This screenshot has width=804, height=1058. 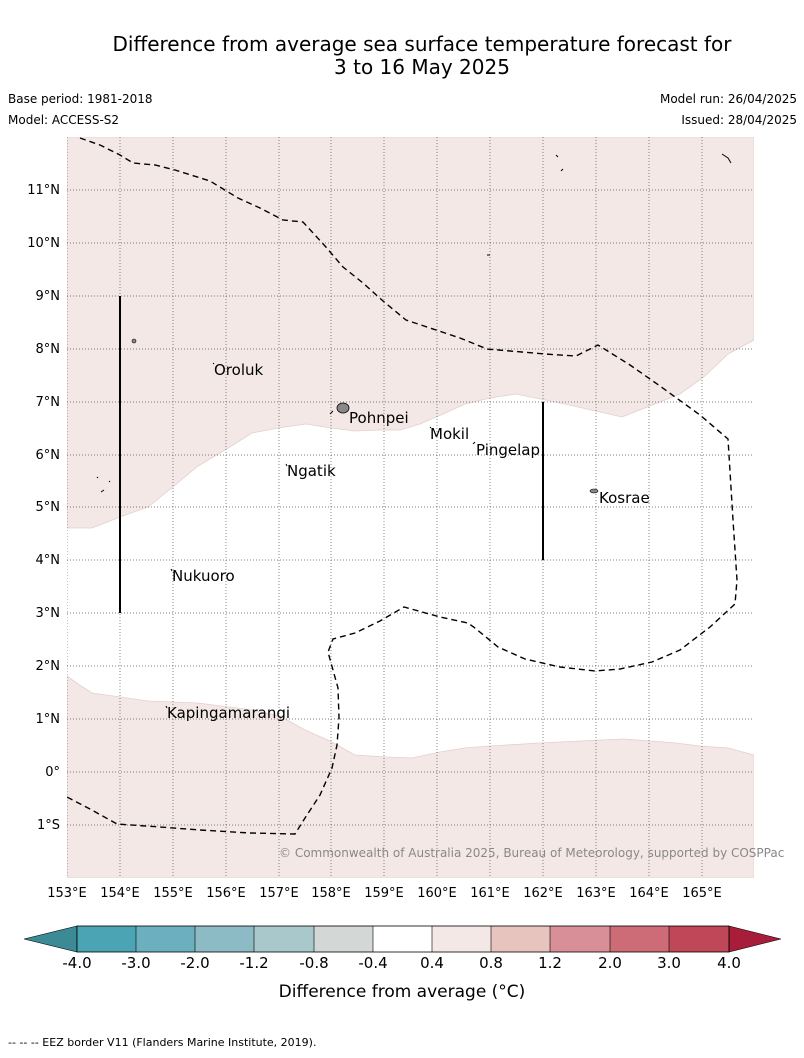 I want to click on lon-label: 165°E, so click(x=702, y=893).